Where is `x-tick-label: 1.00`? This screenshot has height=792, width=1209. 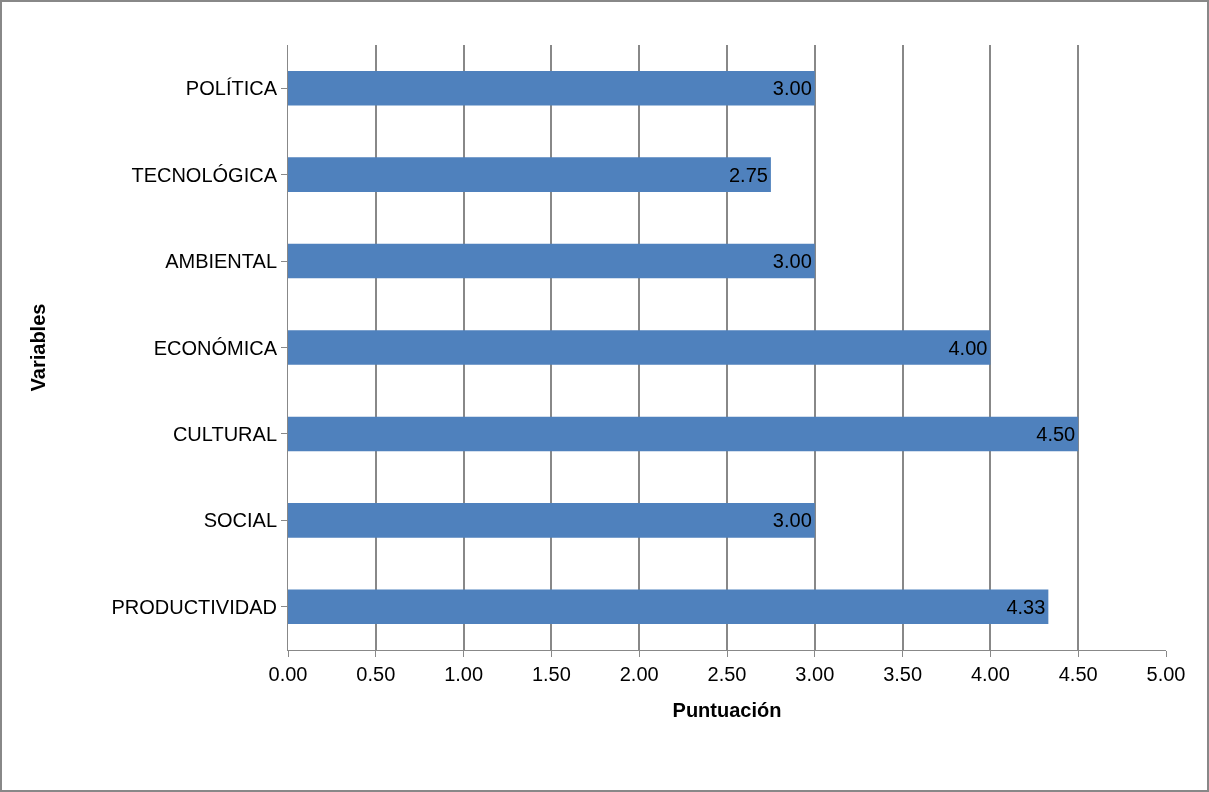
x-tick-label: 1.00 is located at coordinates (464, 674).